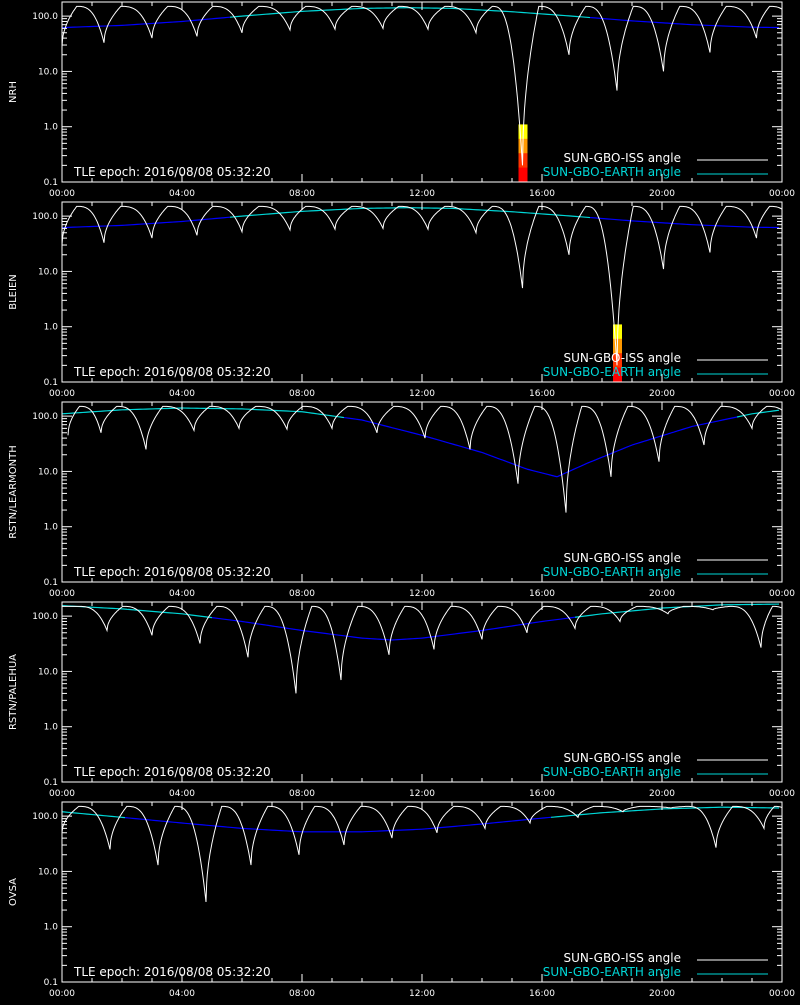  Describe the element at coordinates (13, 892) in the screenshot. I see `station-label: OVSA` at that location.